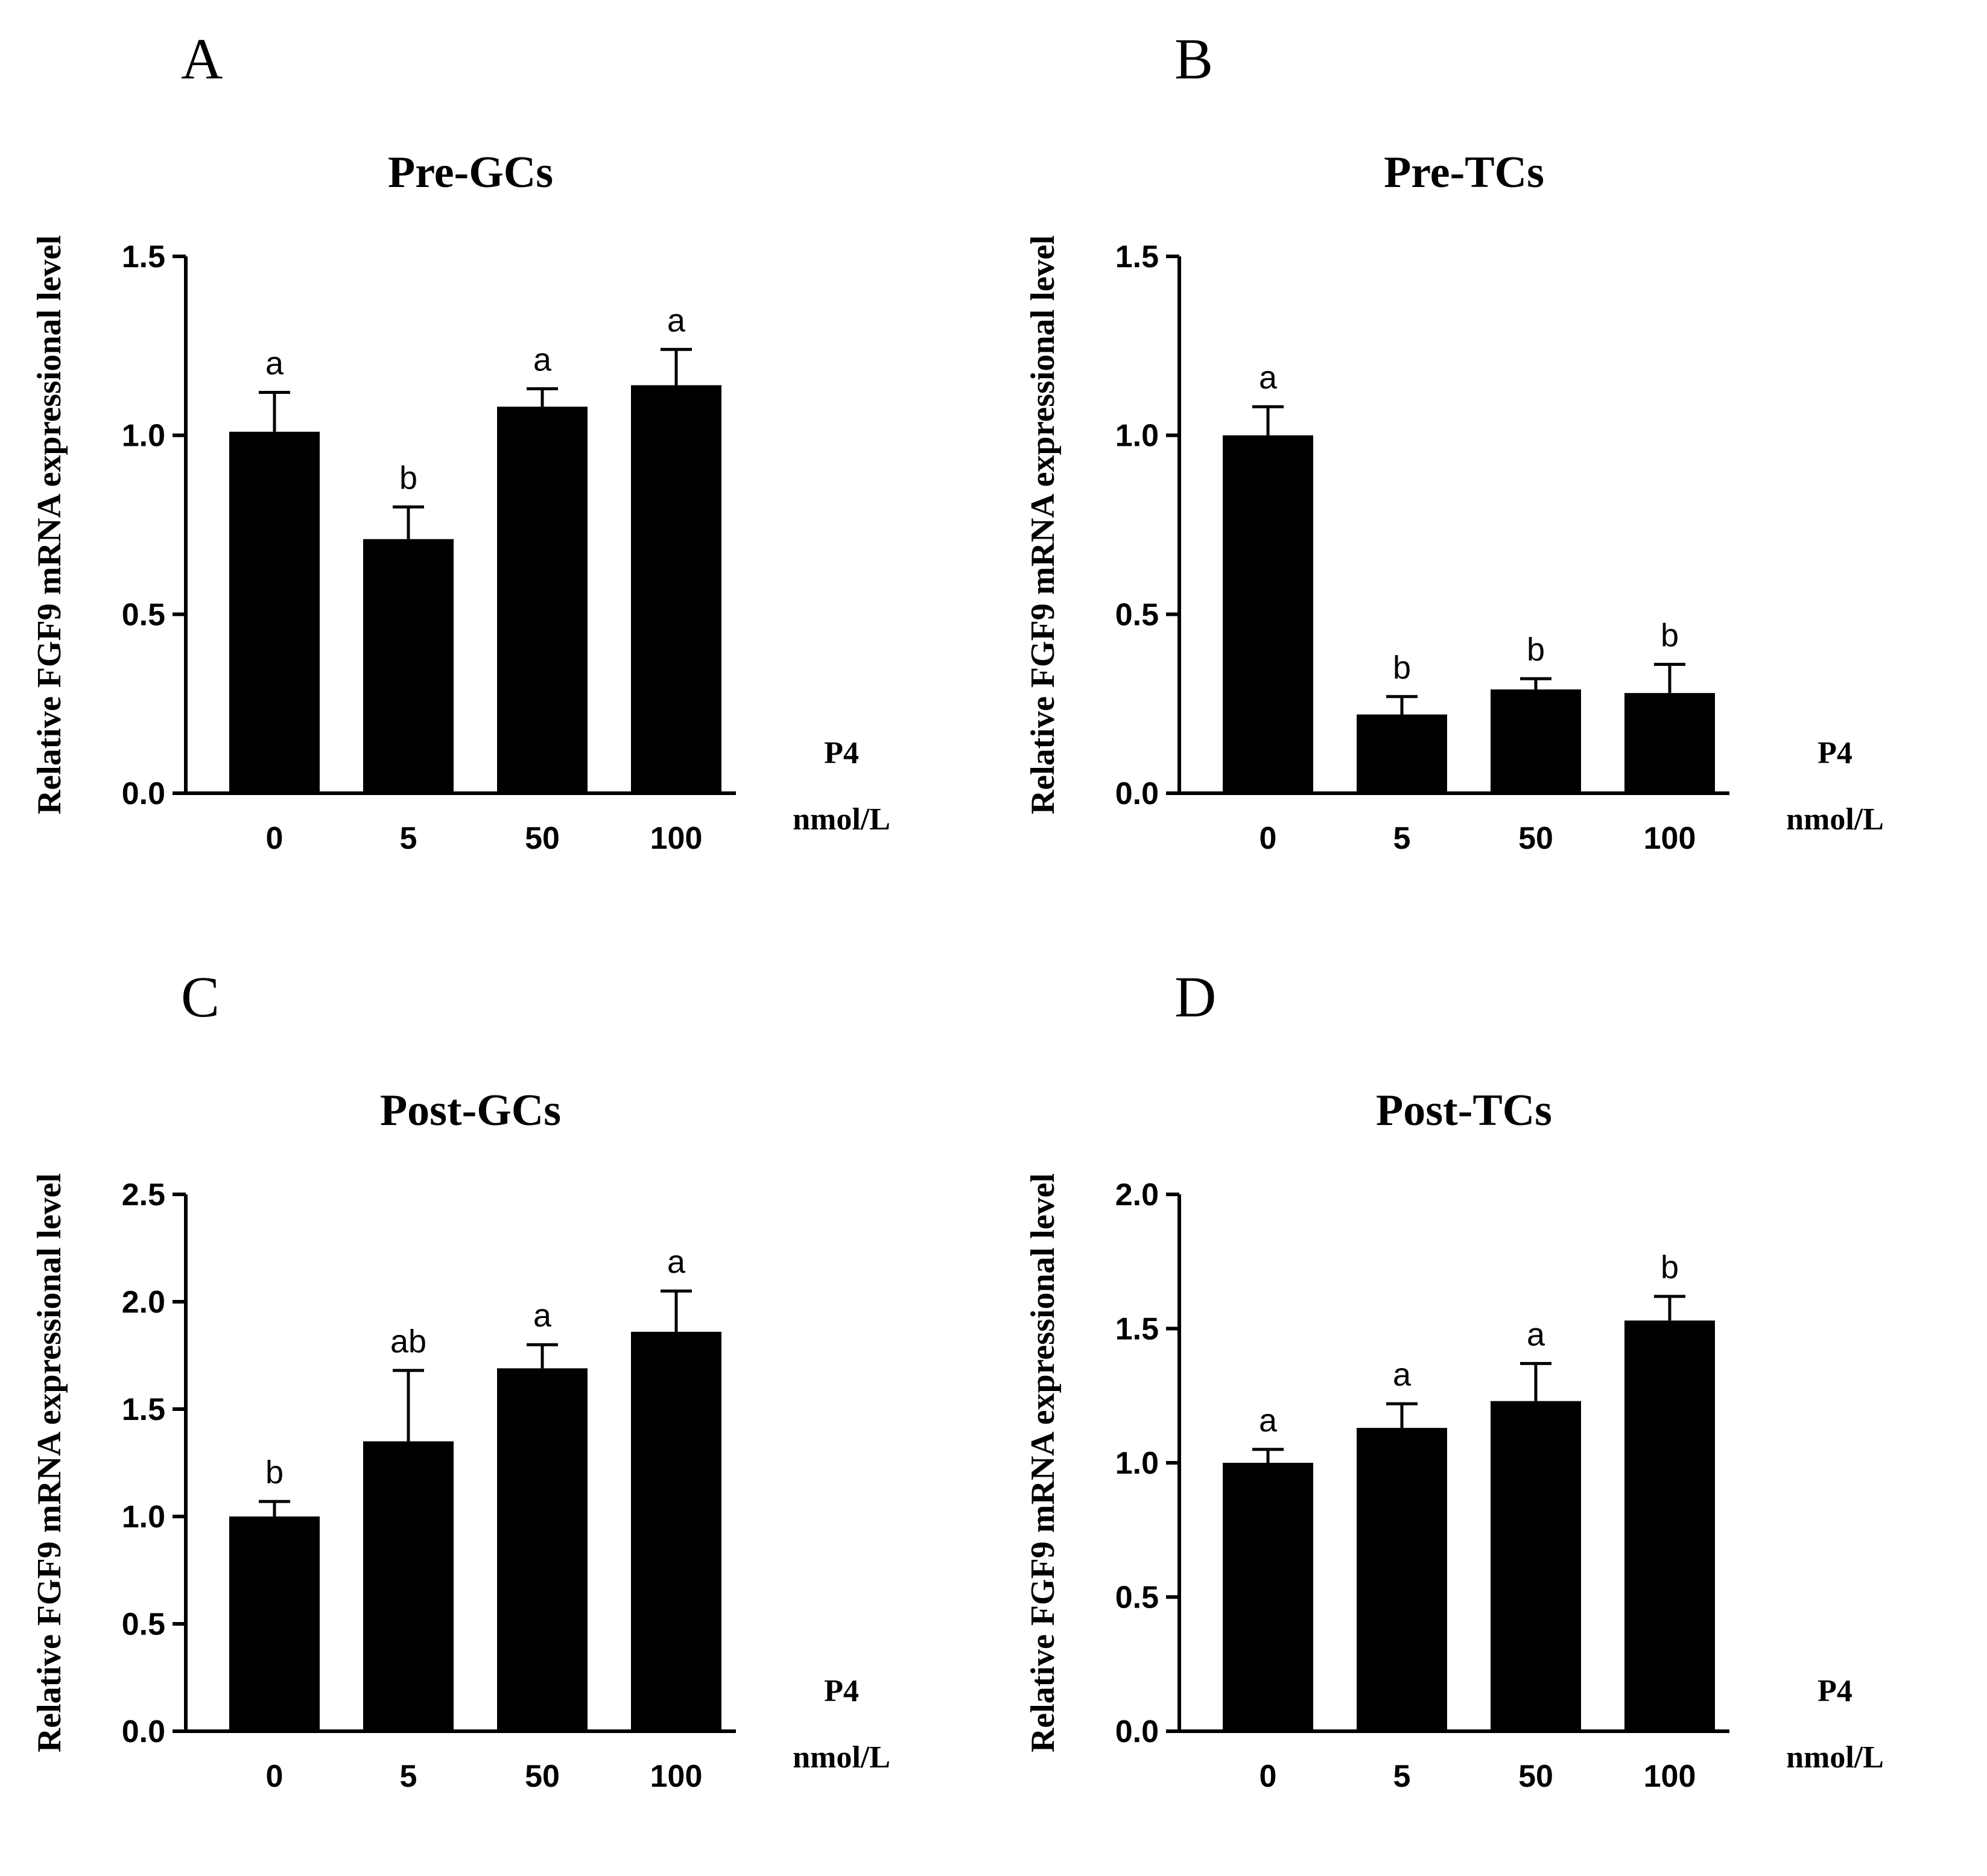 This screenshot has height=1876, width=1987. What do you see at coordinates (1193, 59) in the screenshot?
I see `panel-letter: B` at bounding box center [1193, 59].